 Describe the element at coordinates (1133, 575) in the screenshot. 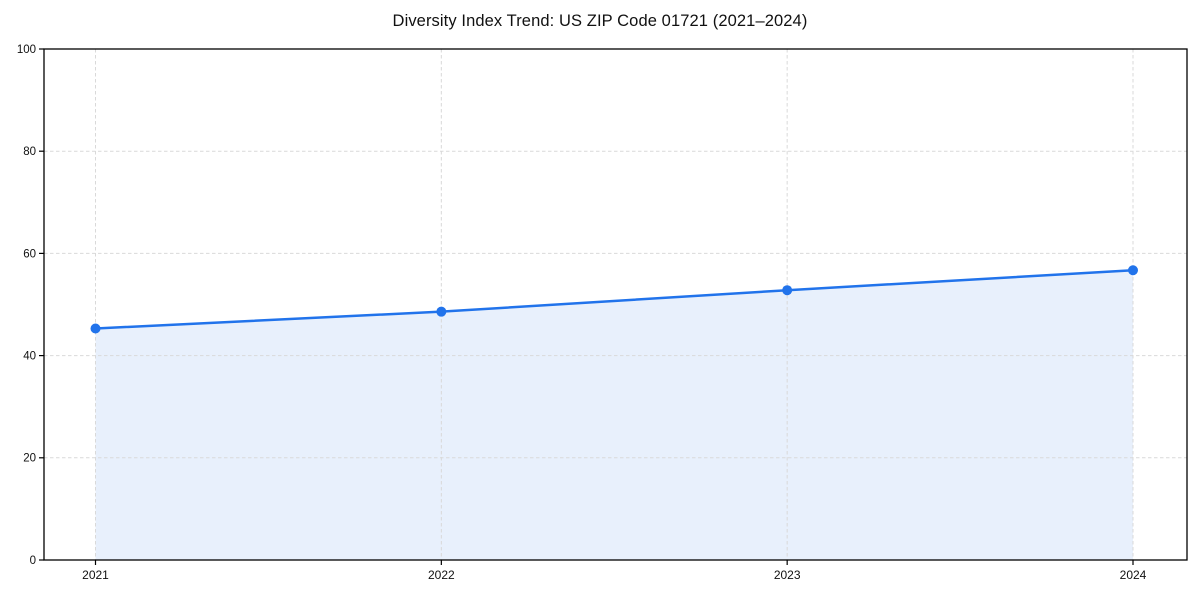

I see `x-axis-tick-label: 2024` at that location.